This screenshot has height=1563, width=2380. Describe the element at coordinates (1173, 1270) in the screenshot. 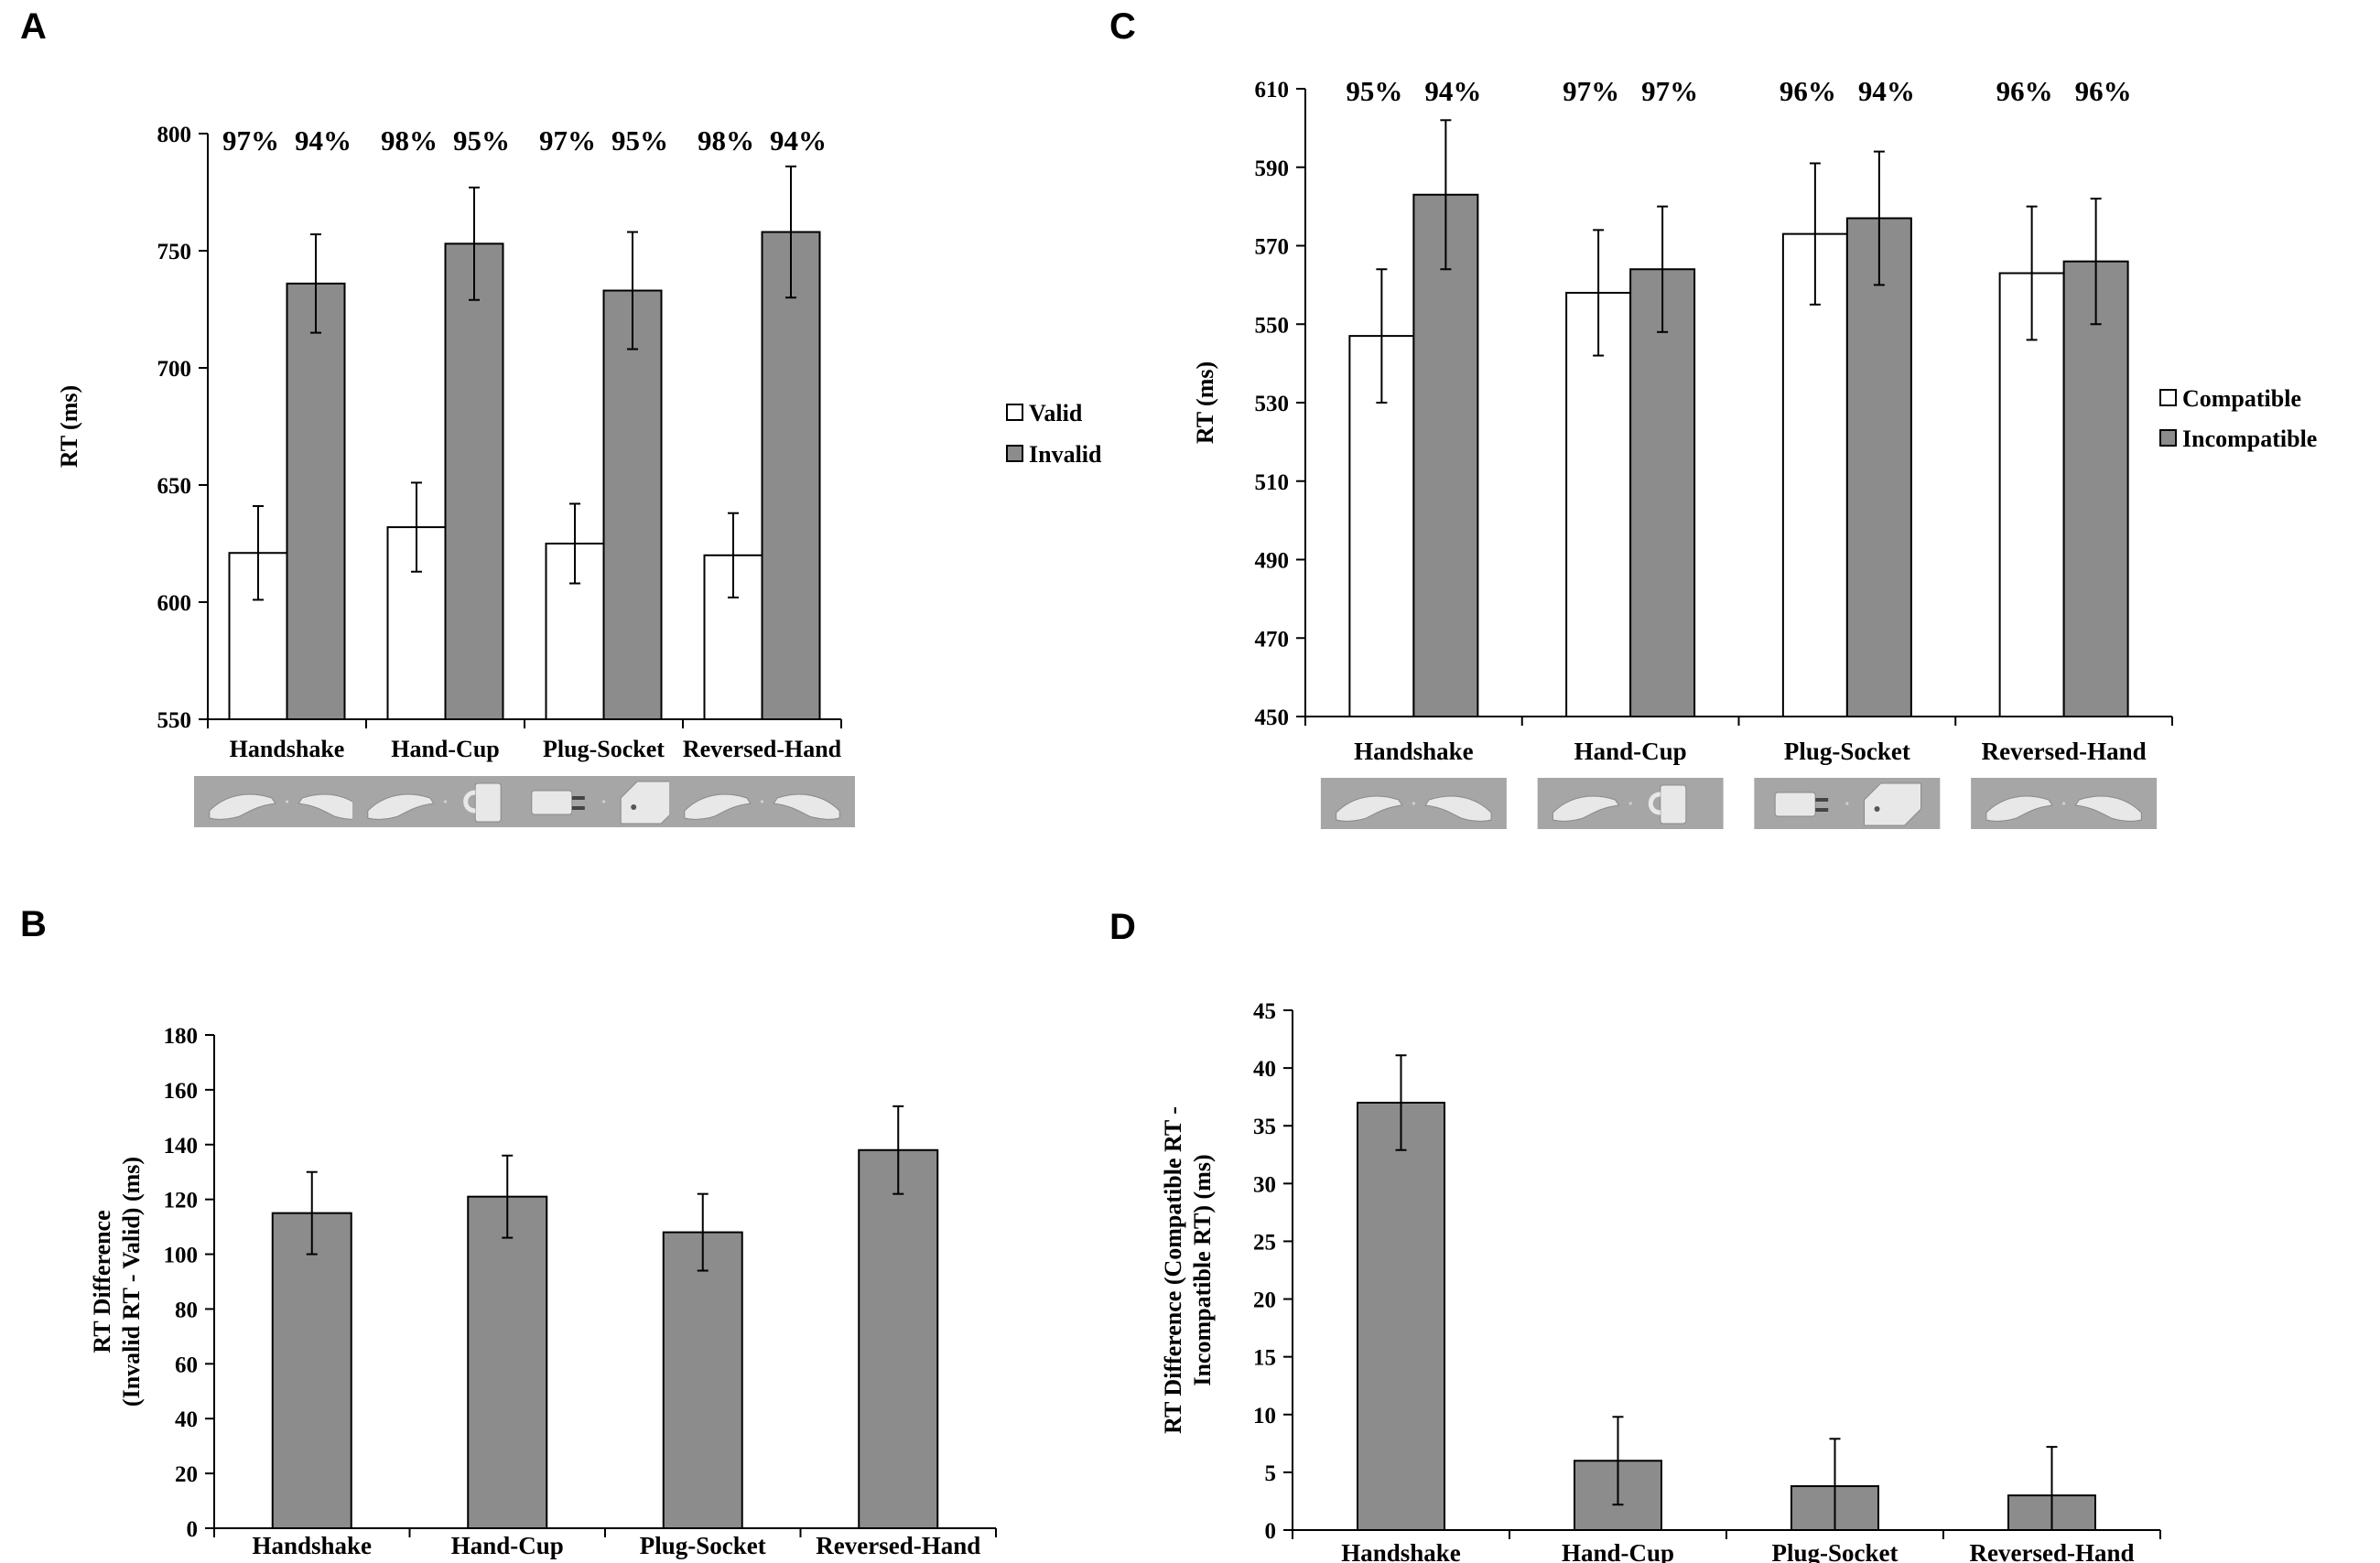

I see `y-axis-label-line: RT Difference (Compatible RT -` at that location.